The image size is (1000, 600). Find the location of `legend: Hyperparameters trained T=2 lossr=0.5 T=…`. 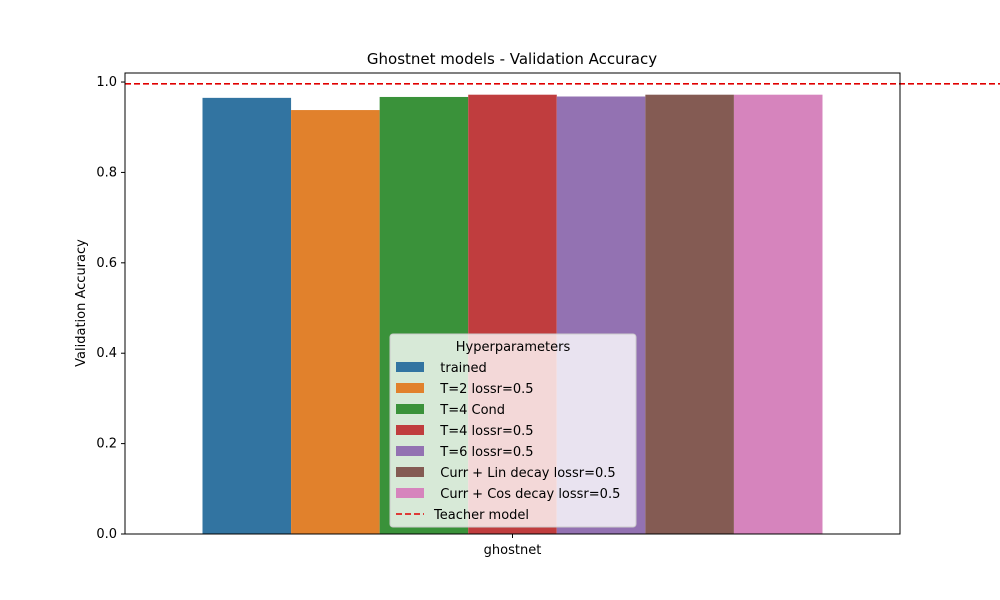

legend: Hyperparameters trained T=2 lossr=0.5 T=… is located at coordinates (513, 430).